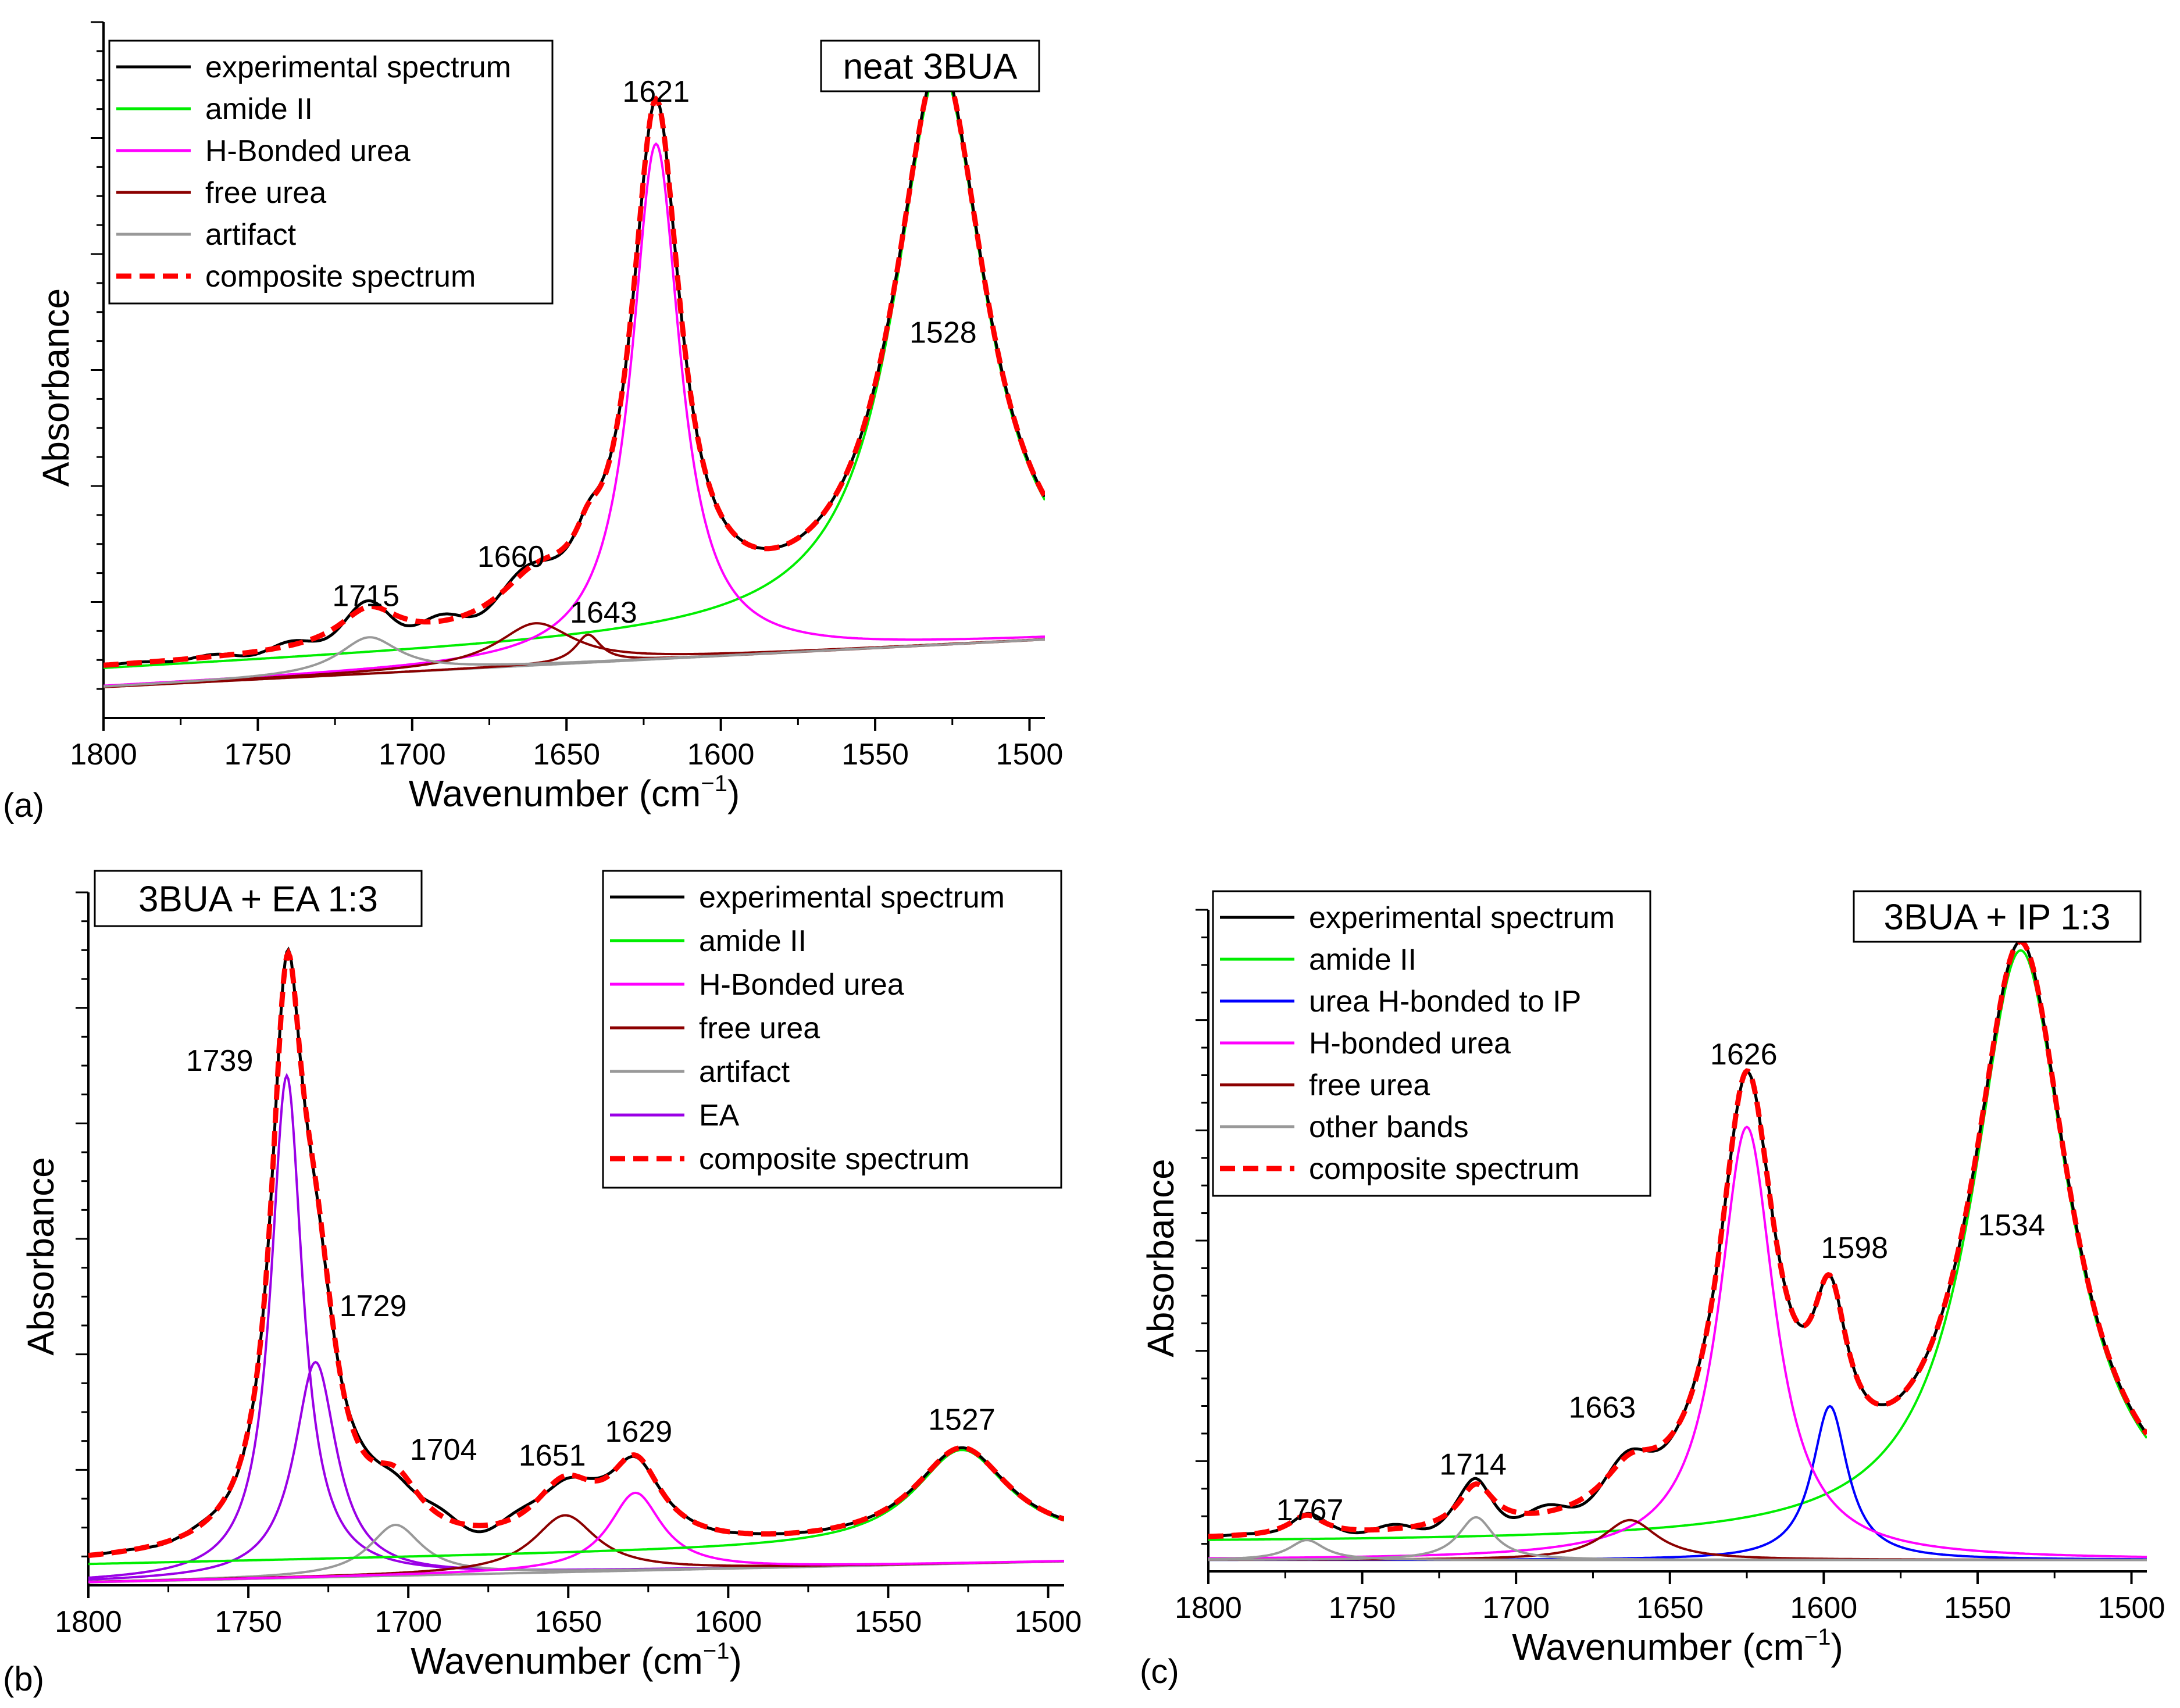  What do you see at coordinates (603, 613) in the screenshot?
I see `peak-label: 1643` at bounding box center [603, 613].